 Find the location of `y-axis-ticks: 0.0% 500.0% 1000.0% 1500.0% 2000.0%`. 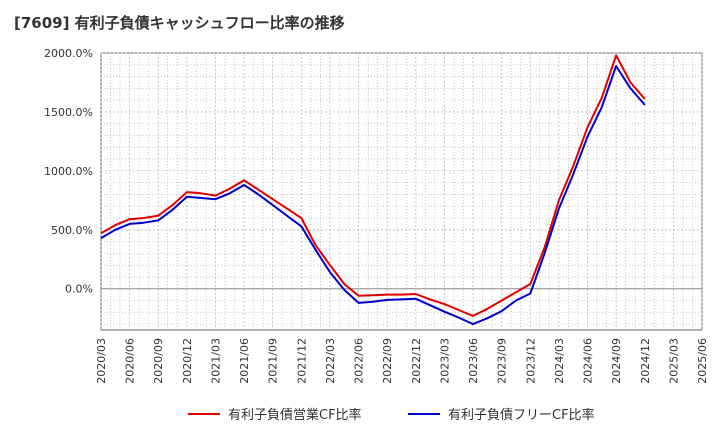

y-axis-ticks: 0.0% 500.0% 1000.0% 1500.0% 2000.0% is located at coordinates (68, 171).